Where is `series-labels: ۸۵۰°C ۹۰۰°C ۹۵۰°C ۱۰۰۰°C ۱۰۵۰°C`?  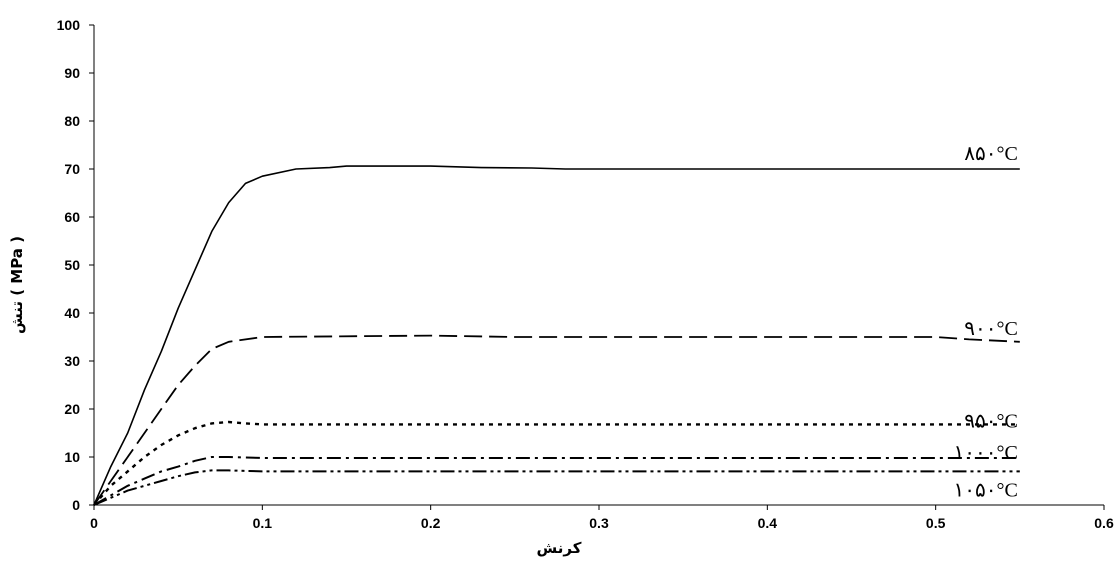
series-labels: ۸۵۰°C ۹۰۰°C ۹۵۰°C ۱۰۰۰°C ۱۰۵۰°C is located at coordinates (986, 322).